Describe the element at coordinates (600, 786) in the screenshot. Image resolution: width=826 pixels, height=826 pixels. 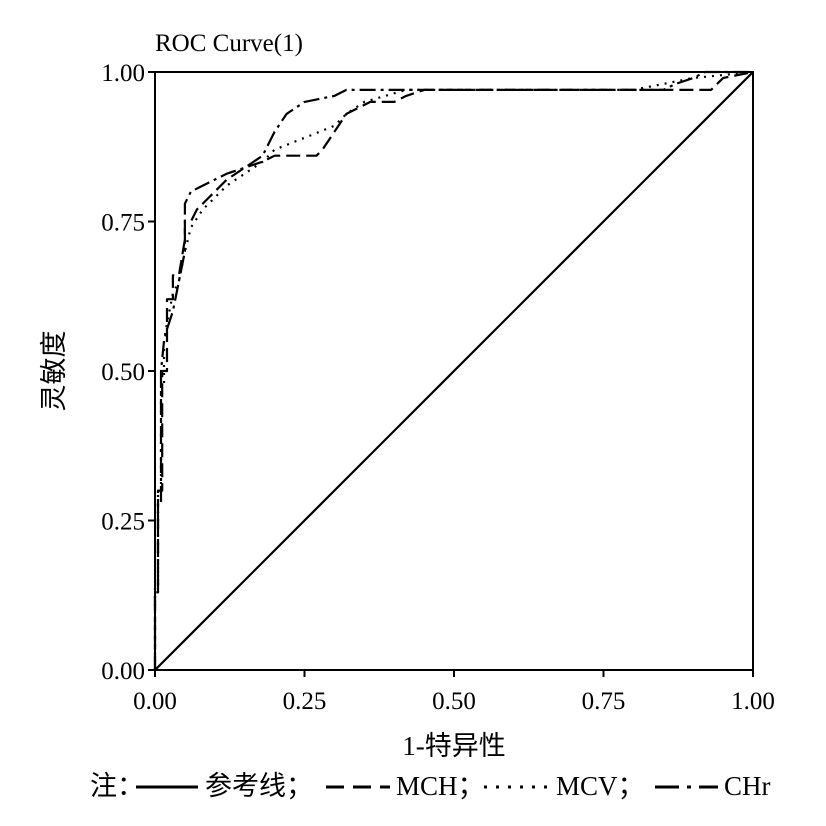
I see `legend-label-mcv: MCV；` at that location.